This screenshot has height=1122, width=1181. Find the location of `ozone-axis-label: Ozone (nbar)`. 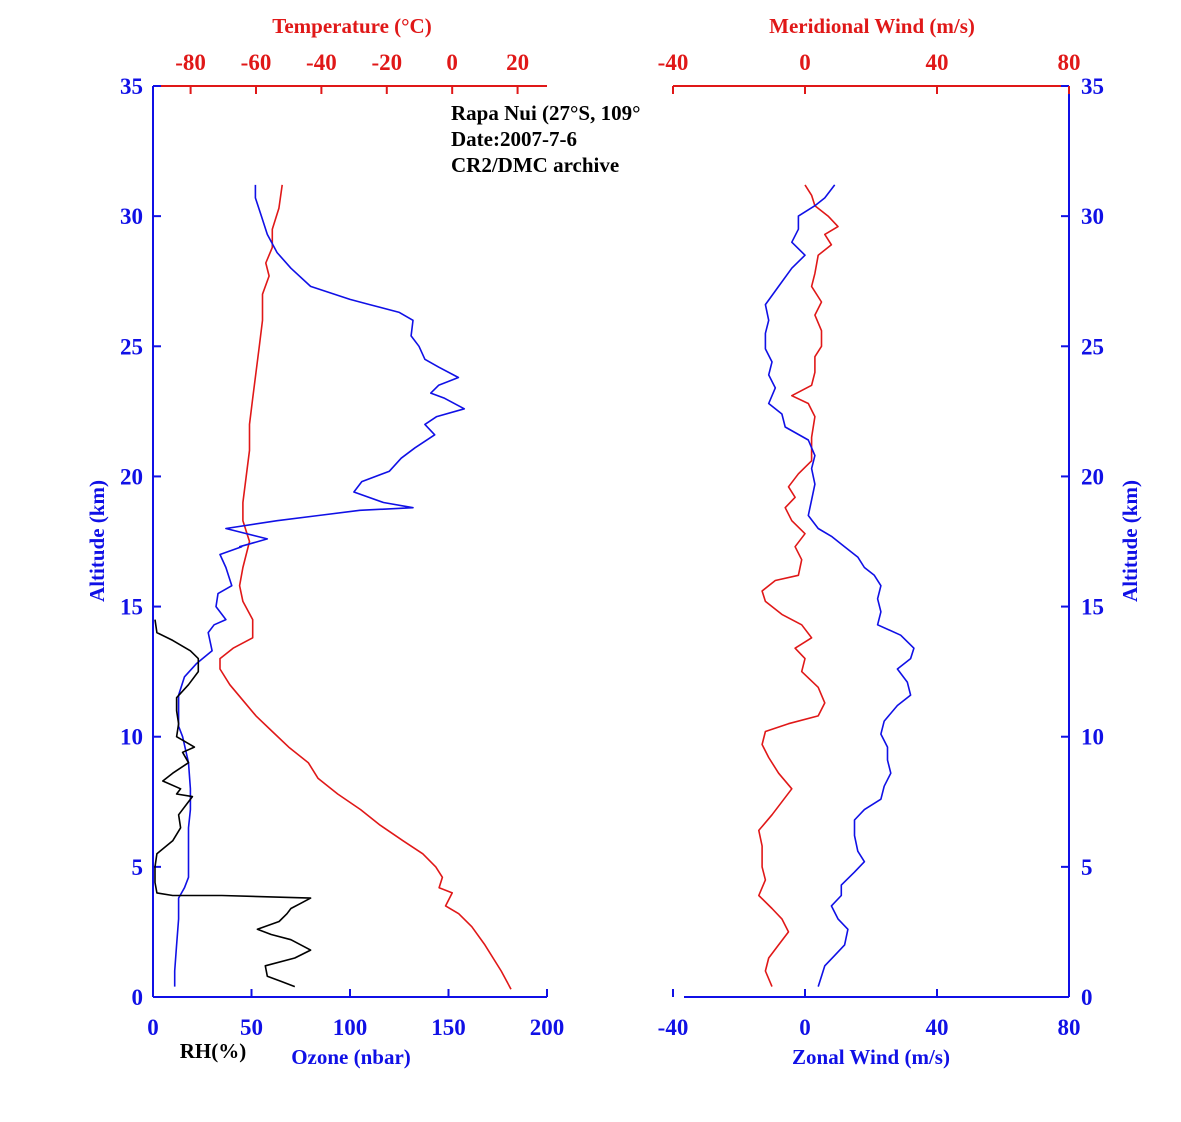

ozone-axis-label: Ozone (nbar) is located at coordinates (351, 1057).